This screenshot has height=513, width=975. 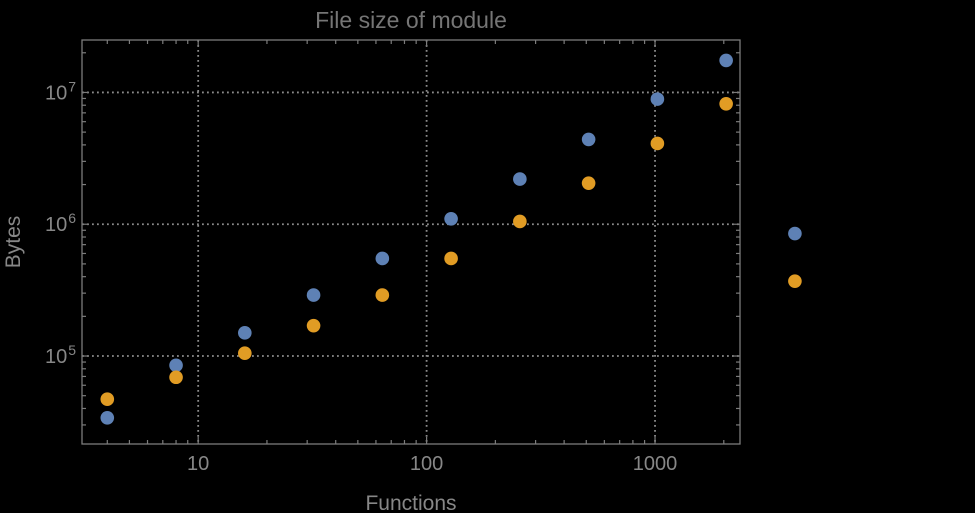 I want to click on chart-title: File size of module, so click(x=411, y=20).